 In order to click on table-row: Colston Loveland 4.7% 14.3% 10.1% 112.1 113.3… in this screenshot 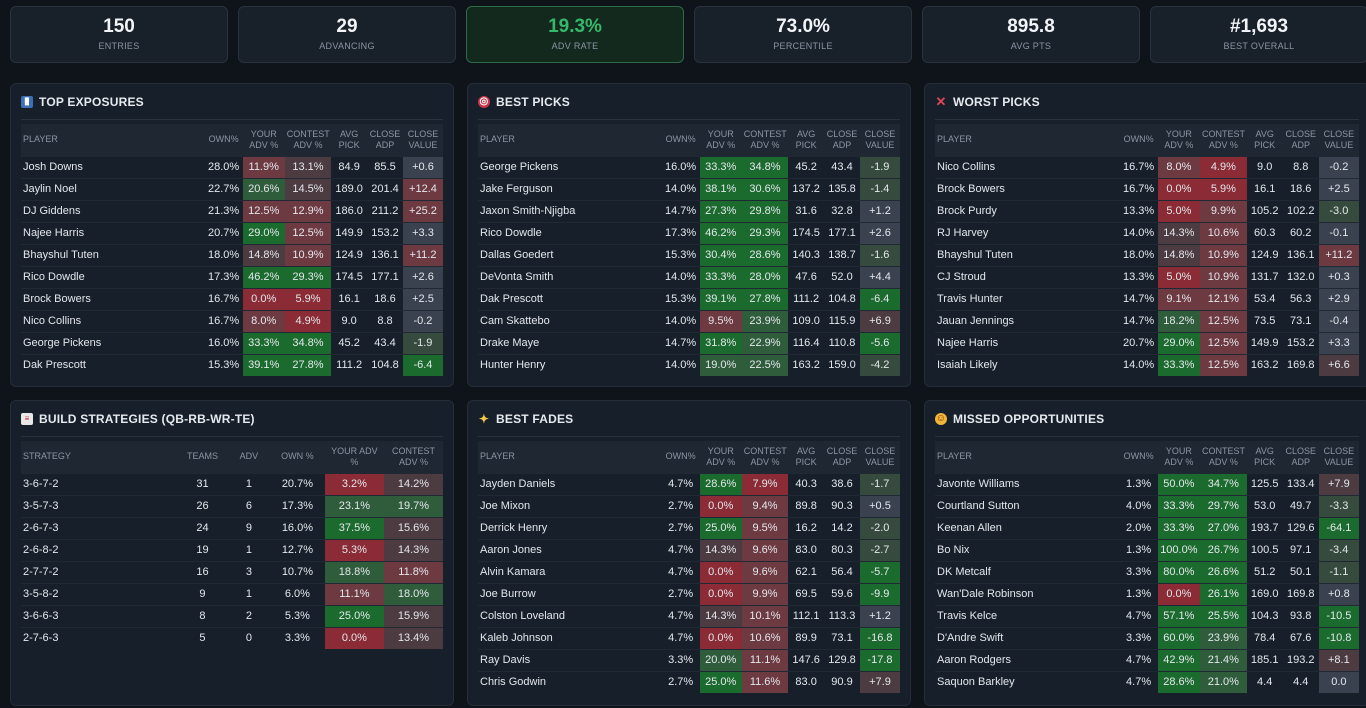, I will do `click(689, 615)`.